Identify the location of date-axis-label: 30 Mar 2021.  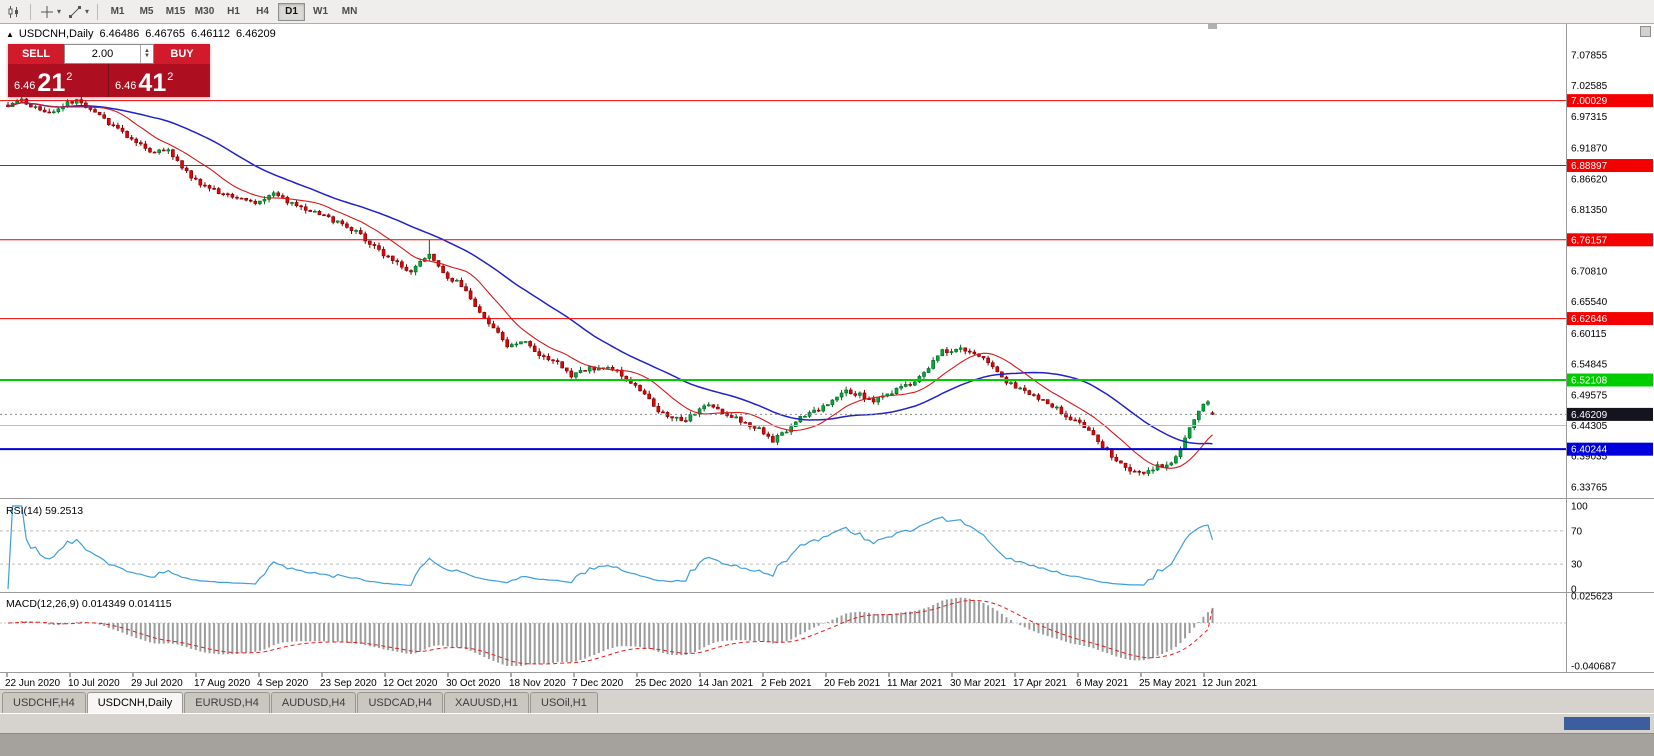
(978, 683).